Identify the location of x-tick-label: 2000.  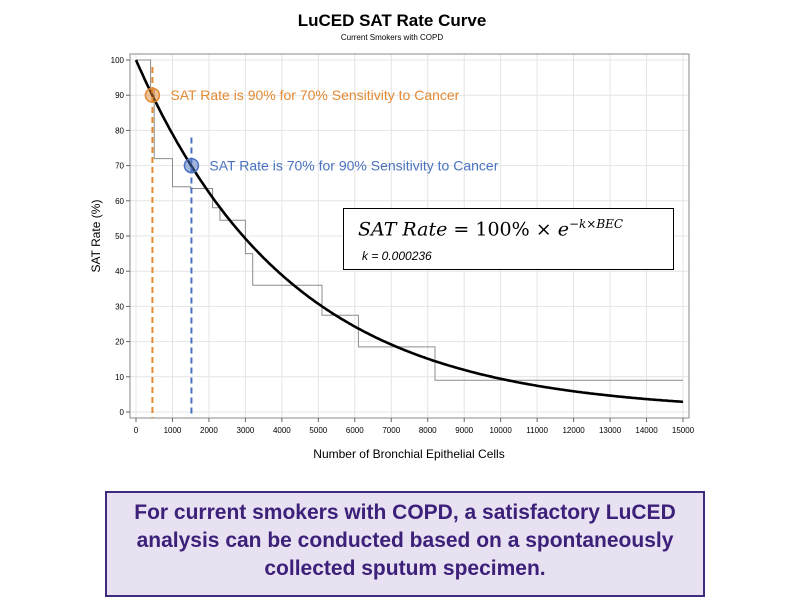
(209, 430).